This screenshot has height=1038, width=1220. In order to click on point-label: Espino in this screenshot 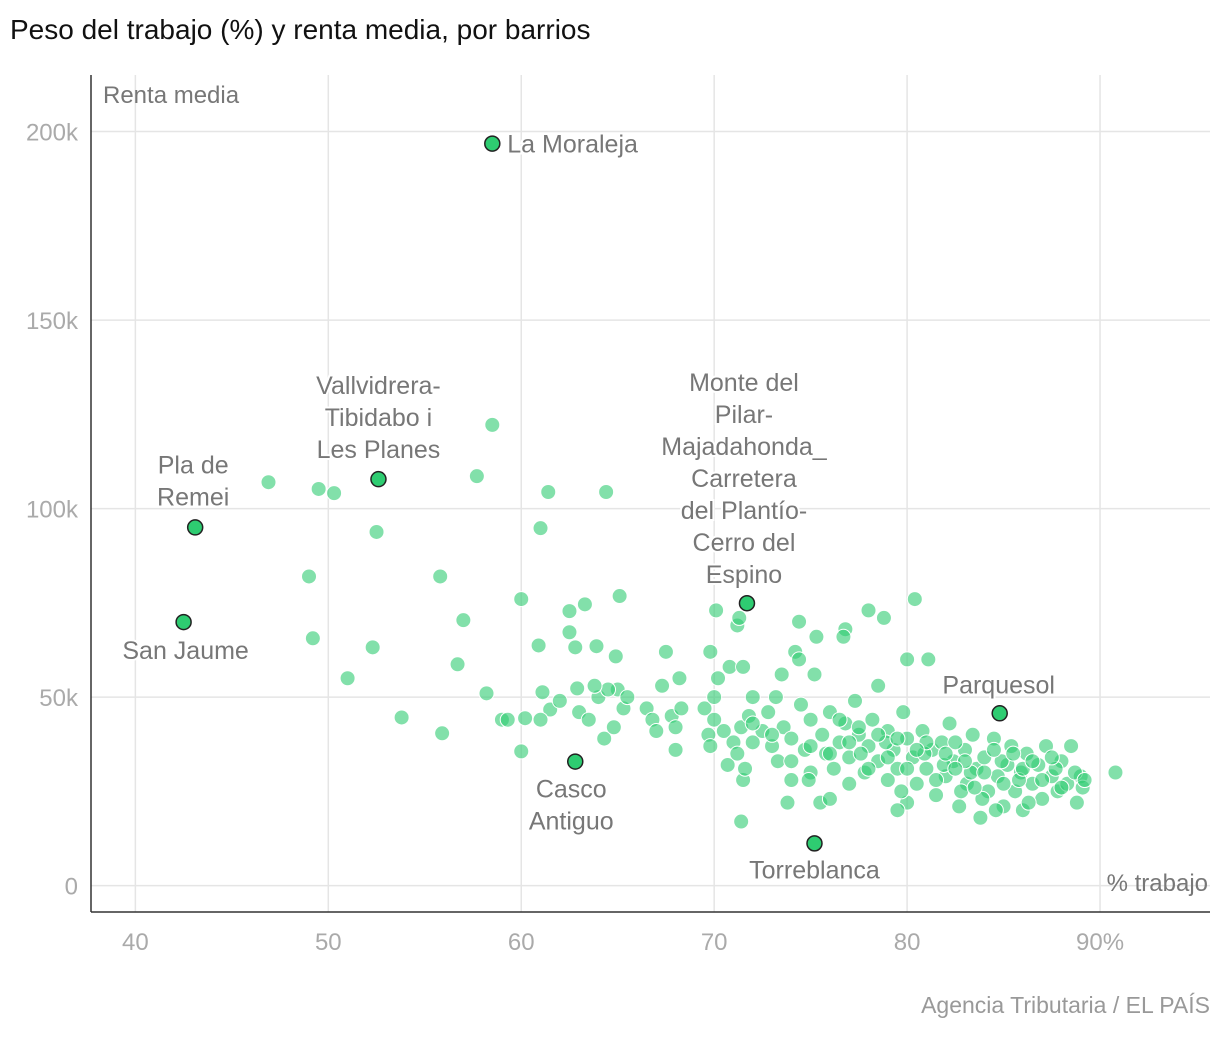, I will do `click(744, 575)`.